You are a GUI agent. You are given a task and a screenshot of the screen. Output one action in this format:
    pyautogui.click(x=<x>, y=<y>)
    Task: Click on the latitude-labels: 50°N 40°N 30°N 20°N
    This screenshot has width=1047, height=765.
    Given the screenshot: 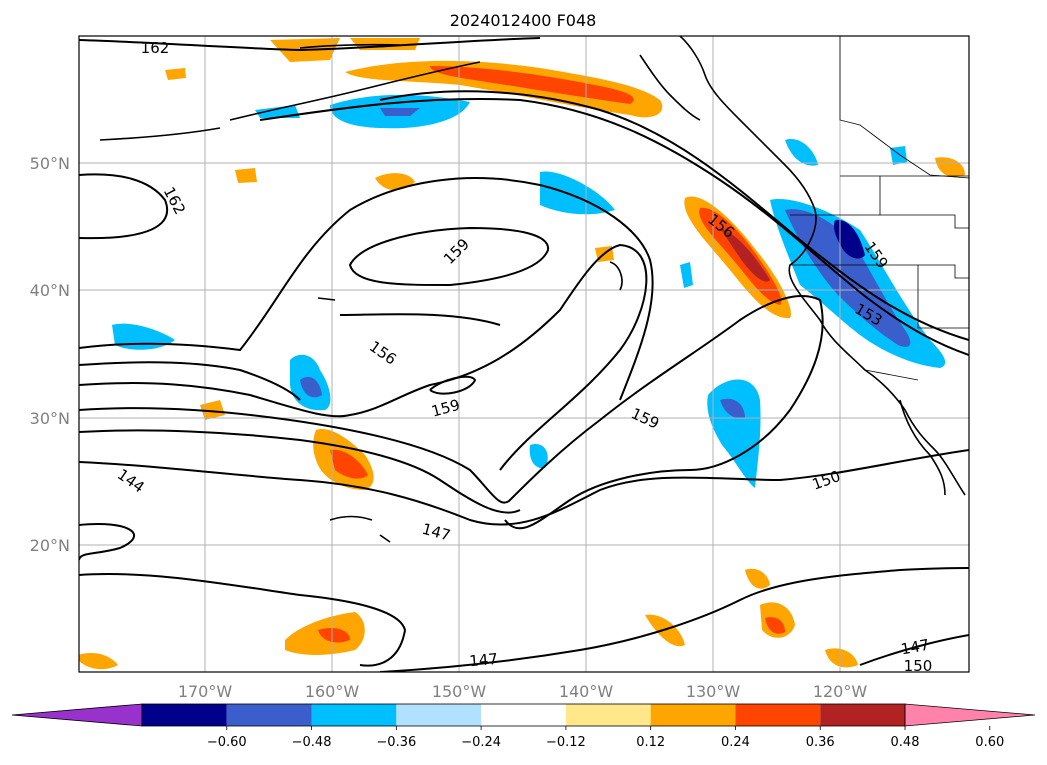 What is the action you would take?
    pyautogui.click(x=50, y=354)
    